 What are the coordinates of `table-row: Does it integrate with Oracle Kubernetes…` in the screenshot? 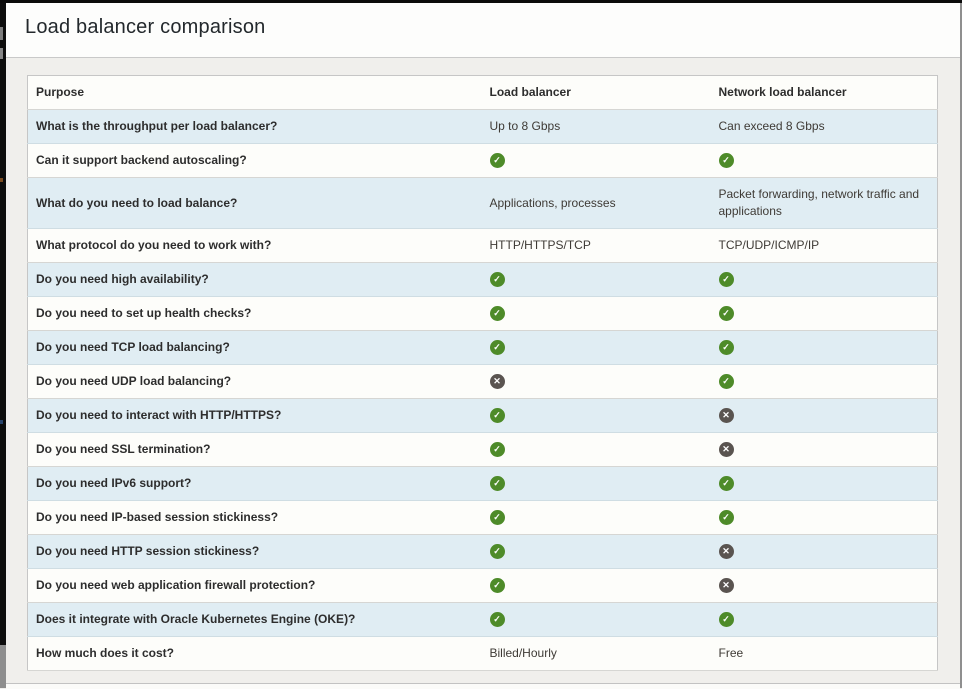 It's located at (482, 619).